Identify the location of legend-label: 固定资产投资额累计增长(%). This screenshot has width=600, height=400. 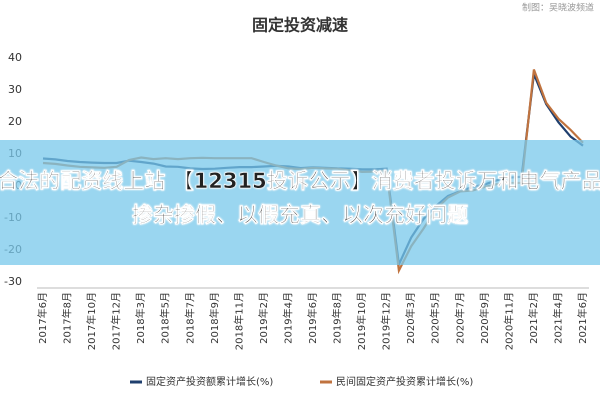
(209, 381).